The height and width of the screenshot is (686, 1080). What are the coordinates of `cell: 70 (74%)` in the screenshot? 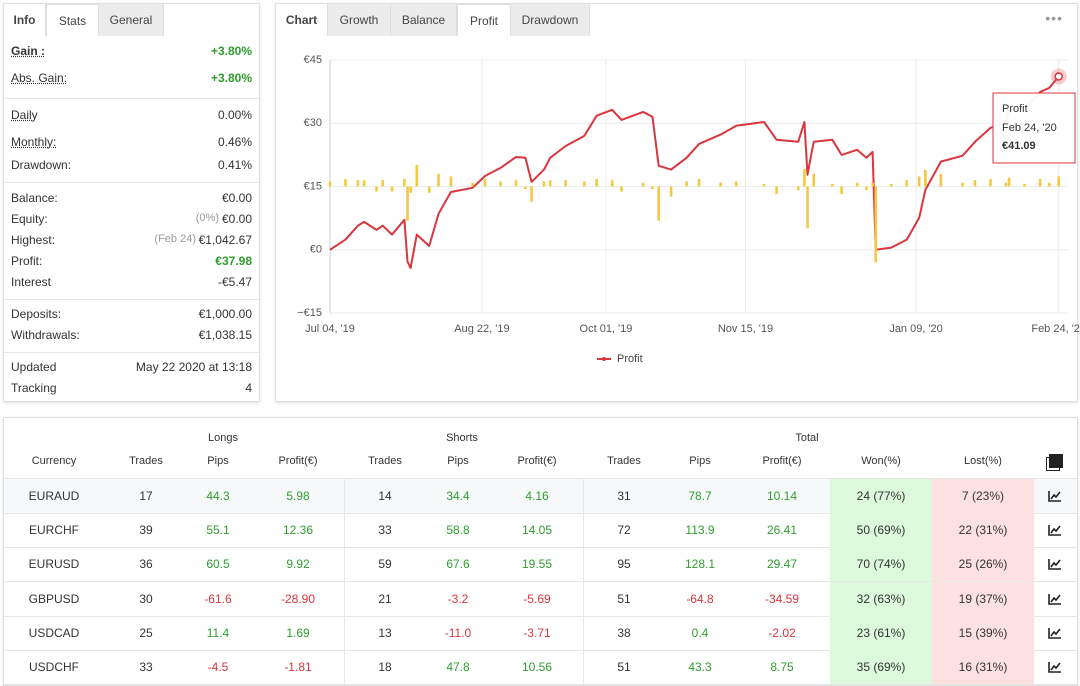 It's located at (881, 564).